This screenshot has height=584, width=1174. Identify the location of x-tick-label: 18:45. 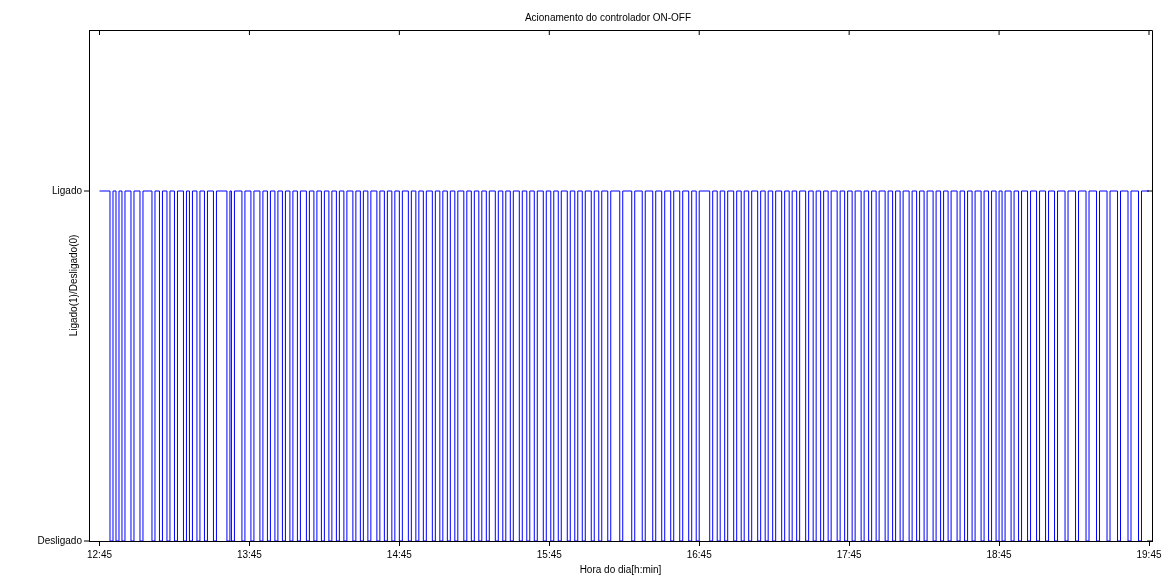
(999, 554).